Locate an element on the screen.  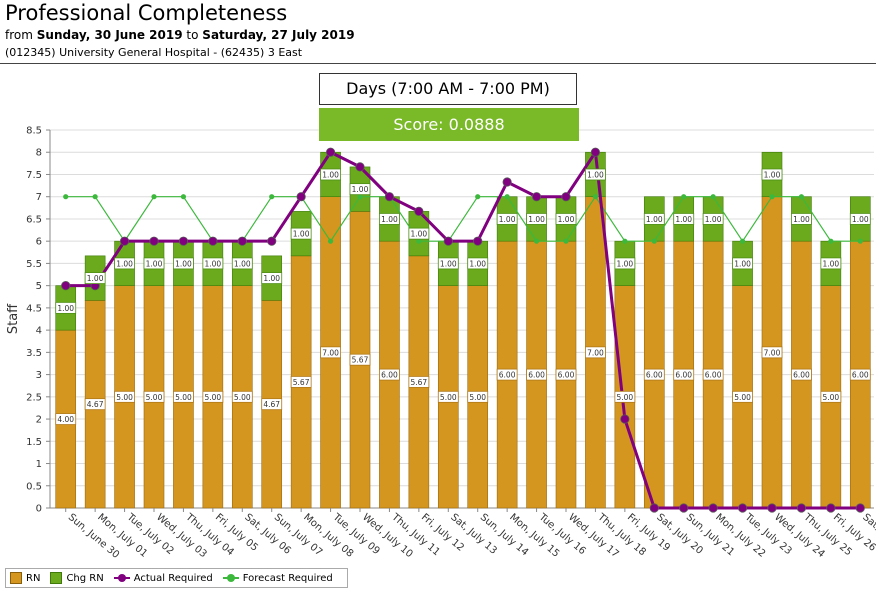
y-tick-label: 3 is located at coordinates (39, 375).